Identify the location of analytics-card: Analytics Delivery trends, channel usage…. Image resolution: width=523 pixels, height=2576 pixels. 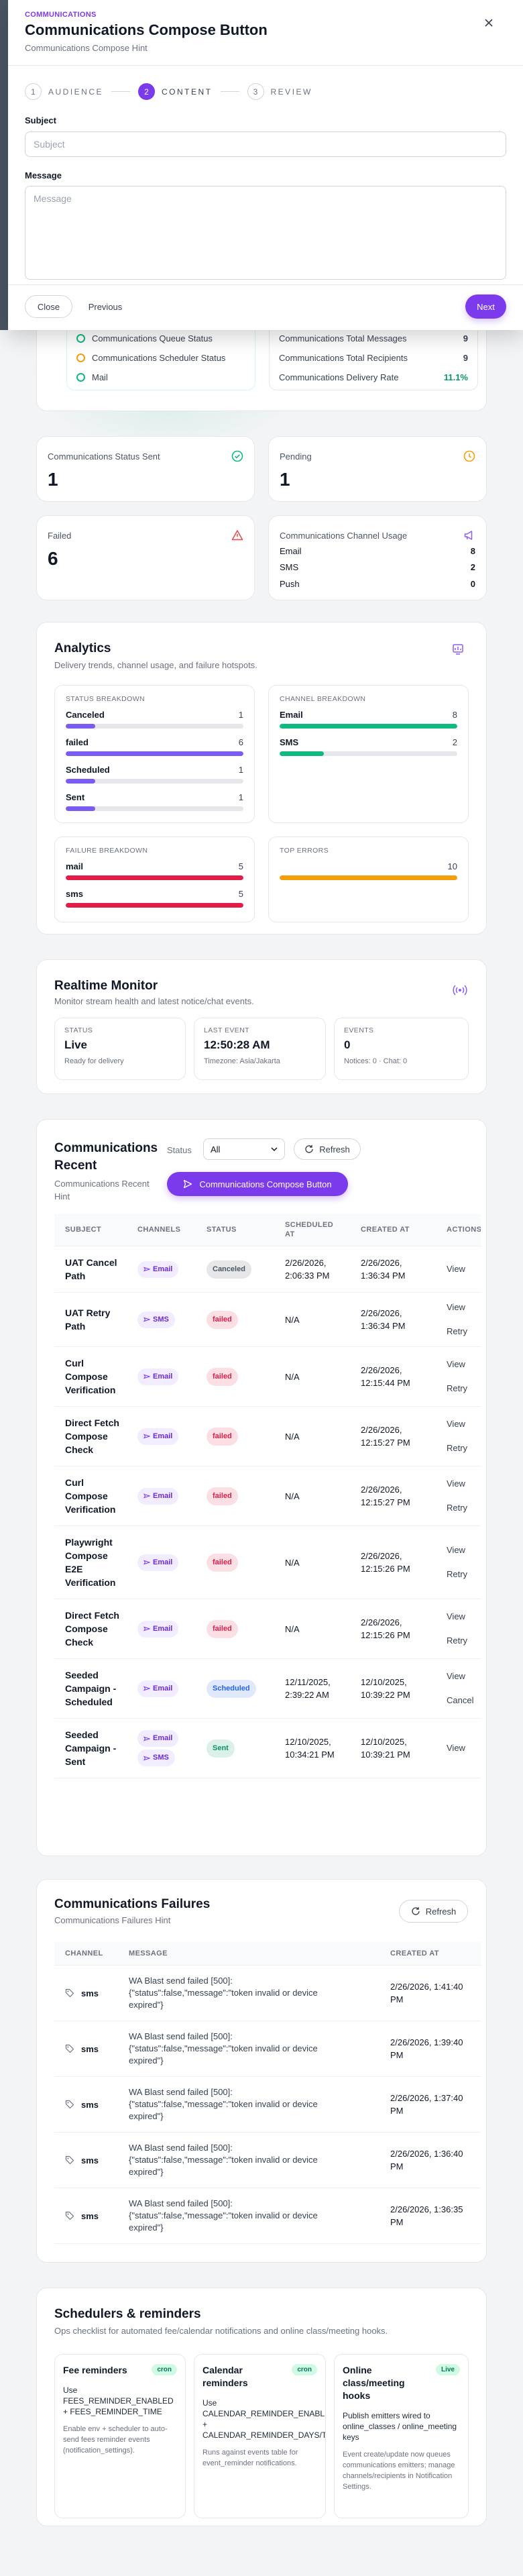
(261, 778).